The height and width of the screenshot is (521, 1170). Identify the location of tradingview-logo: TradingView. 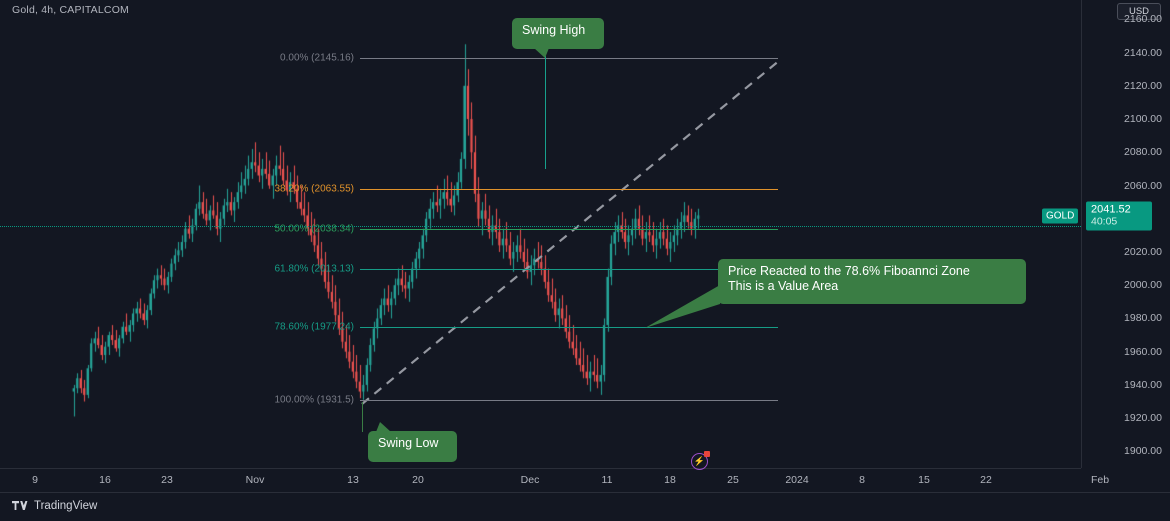
(54, 506).